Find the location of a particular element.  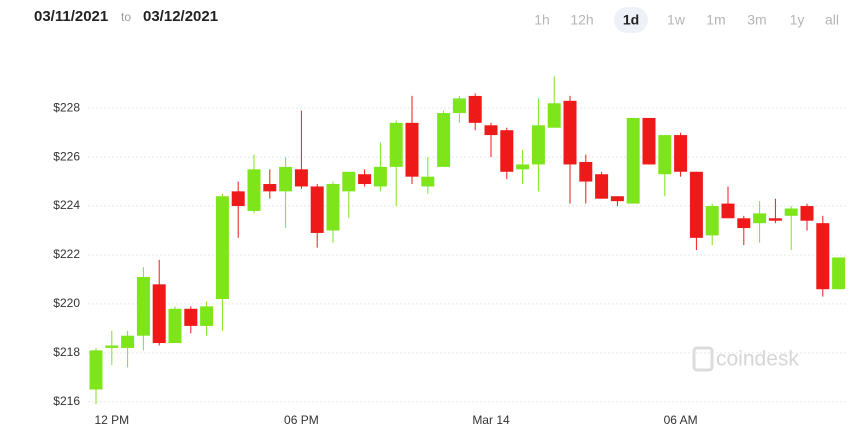

range-button: 1d is located at coordinates (631, 20).